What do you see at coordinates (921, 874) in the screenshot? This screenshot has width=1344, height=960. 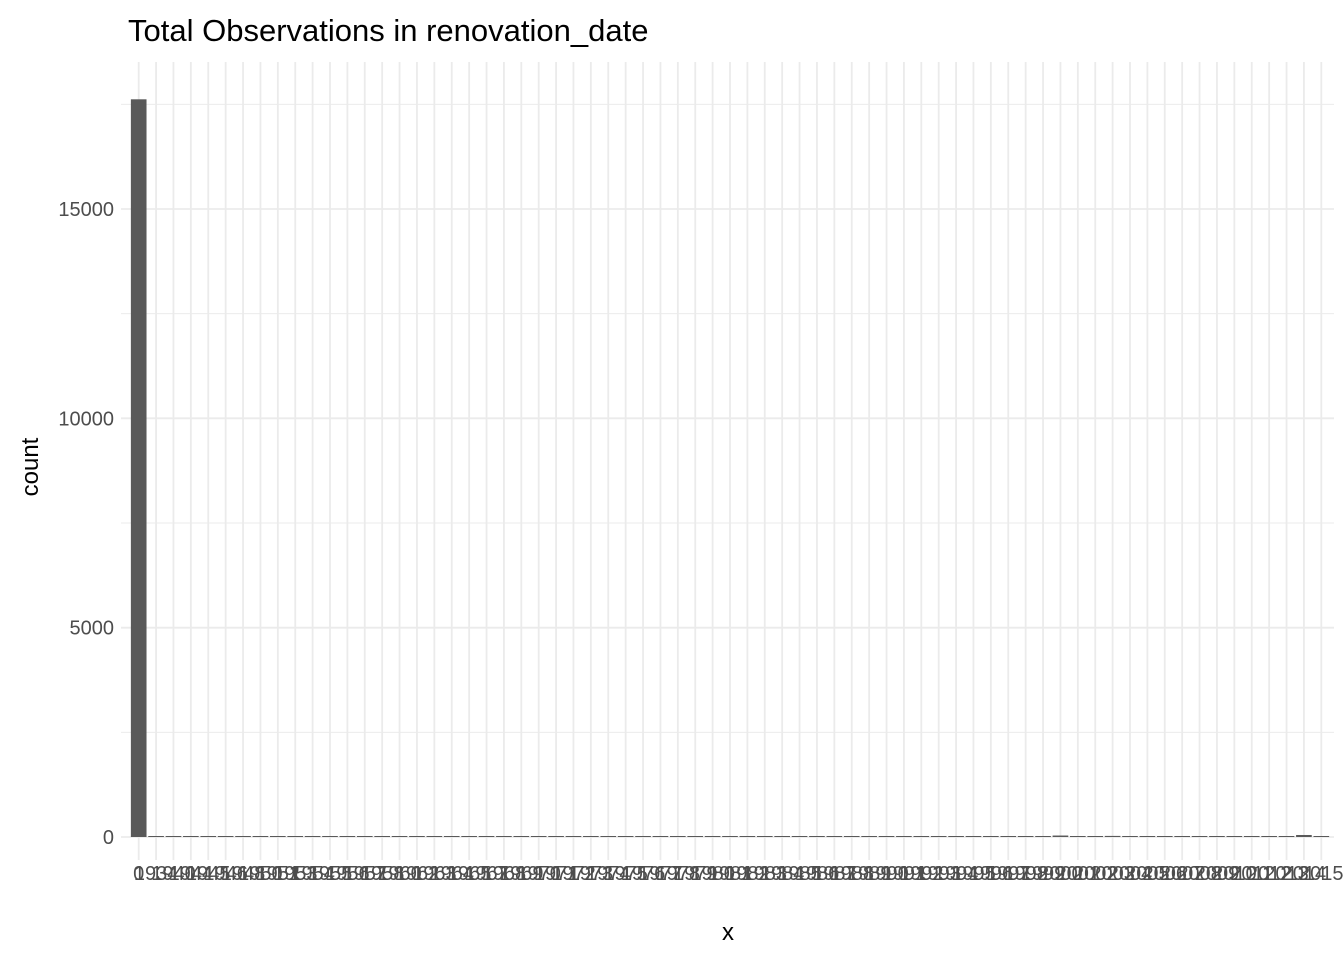 I see `x-tick-label: 1992` at bounding box center [921, 874].